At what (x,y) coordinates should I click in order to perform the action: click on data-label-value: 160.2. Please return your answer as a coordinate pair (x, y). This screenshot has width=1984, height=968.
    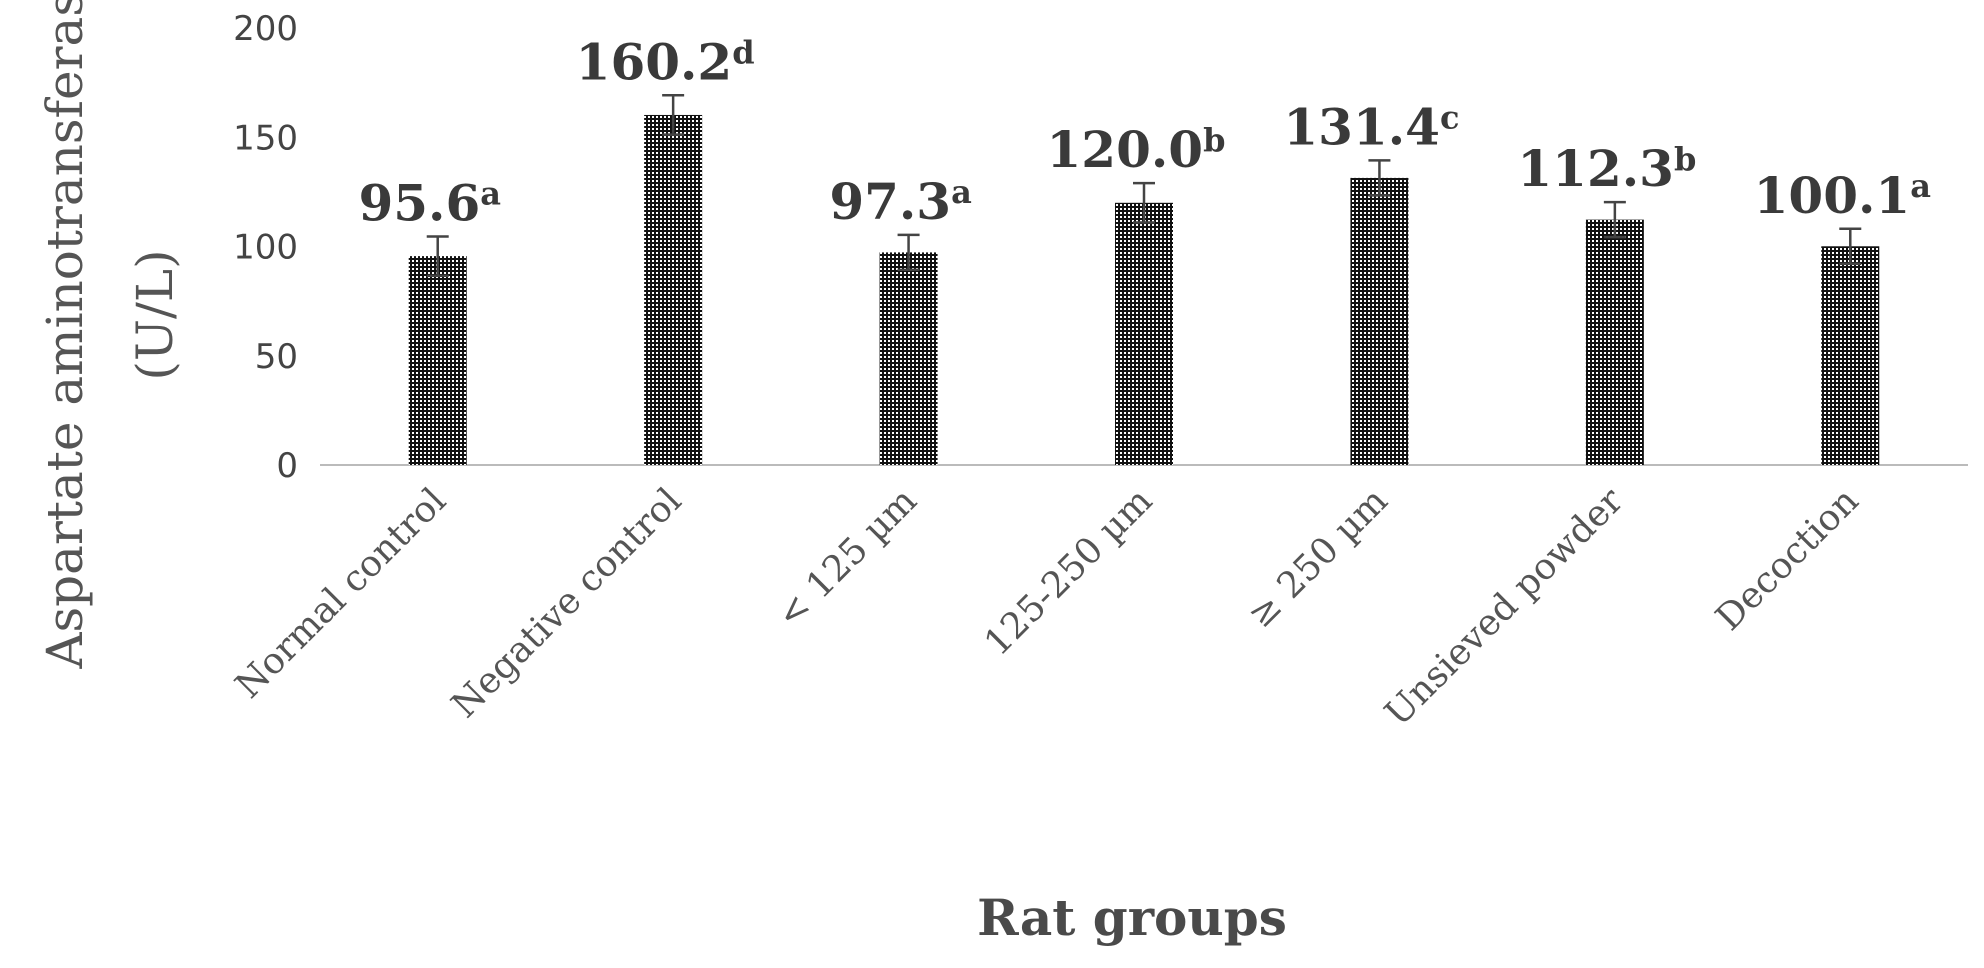
    Looking at the image, I should click on (654, 61).